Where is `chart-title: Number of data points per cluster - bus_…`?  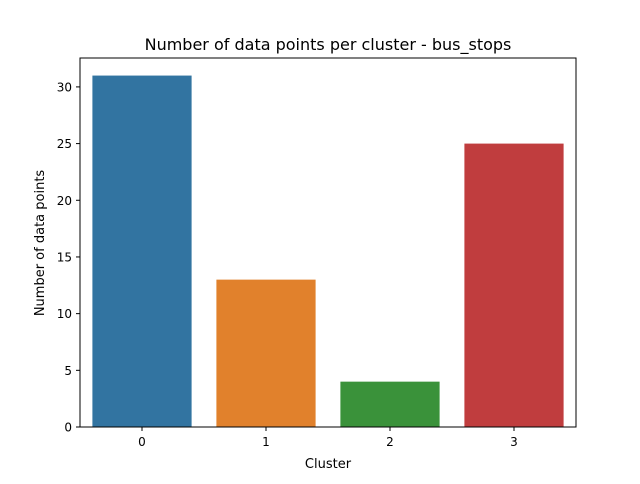 chart-title: Number of data points per cluster - bus_… is located at coordinates (328, 45).